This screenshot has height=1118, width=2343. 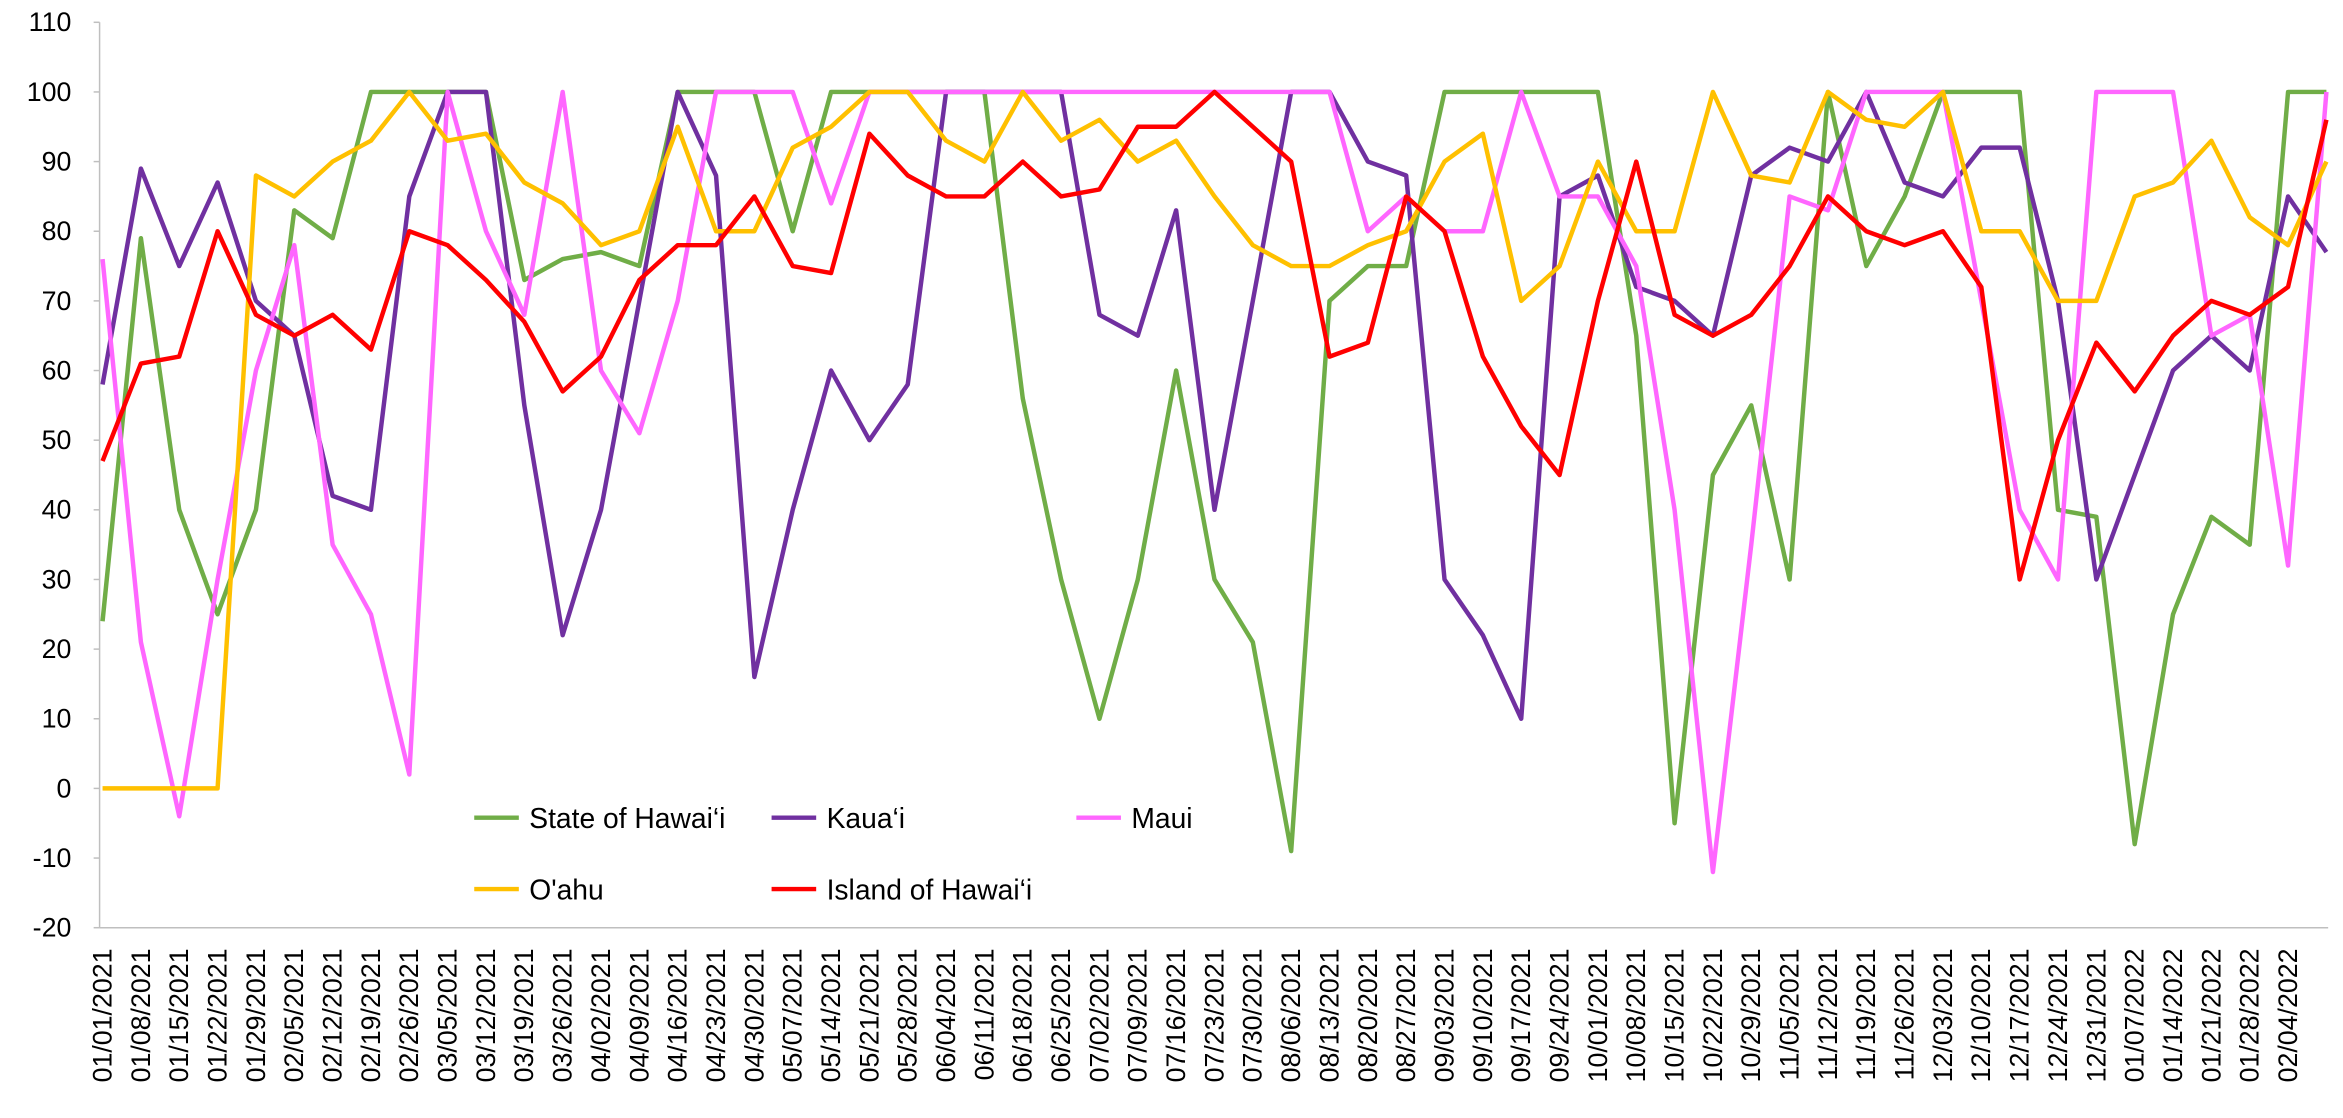 What do you see at coordinates (57, 301) in the screenshot?
I see `y-tick-label: 70` at bounding box center [57, 301].